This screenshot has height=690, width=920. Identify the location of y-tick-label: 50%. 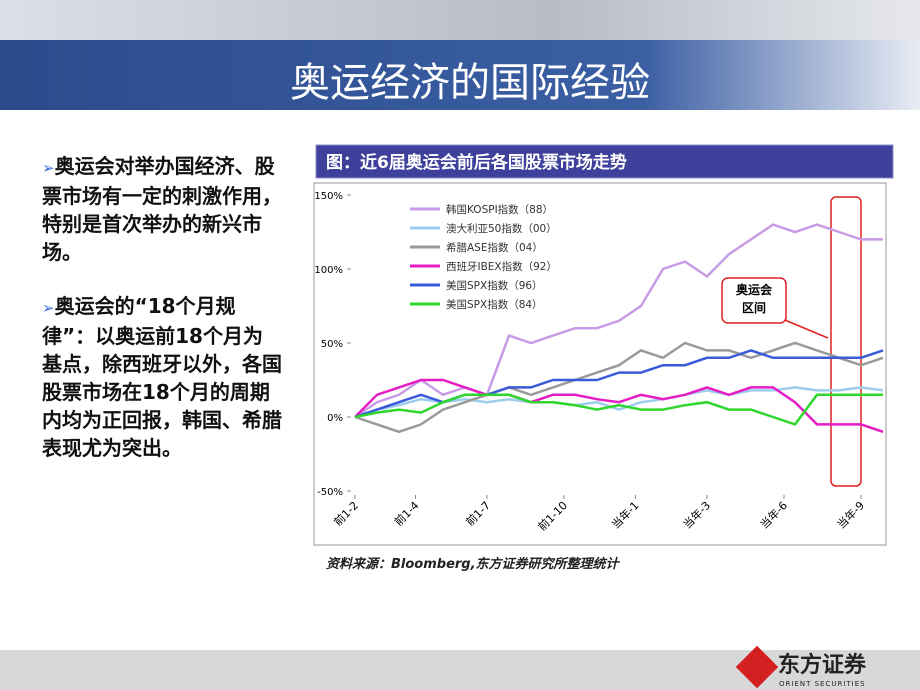
(332, 344).